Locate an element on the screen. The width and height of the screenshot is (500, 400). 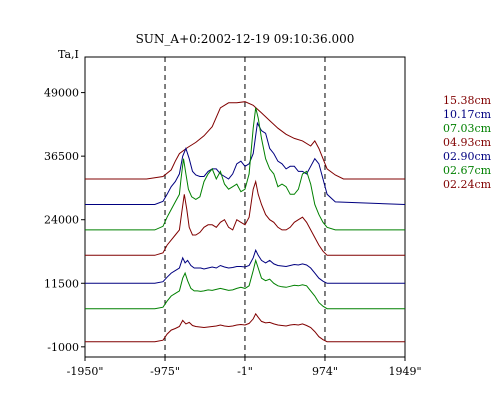
legend-entry-6: 02.24cm is located at coordinates (467, 184).